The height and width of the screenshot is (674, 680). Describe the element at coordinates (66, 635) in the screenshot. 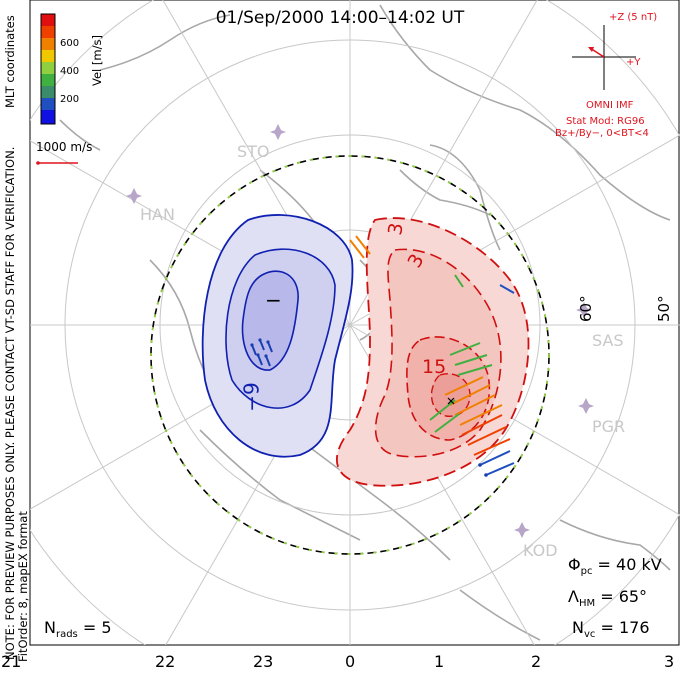

I see `n-rads-subscript: rads` at that location.